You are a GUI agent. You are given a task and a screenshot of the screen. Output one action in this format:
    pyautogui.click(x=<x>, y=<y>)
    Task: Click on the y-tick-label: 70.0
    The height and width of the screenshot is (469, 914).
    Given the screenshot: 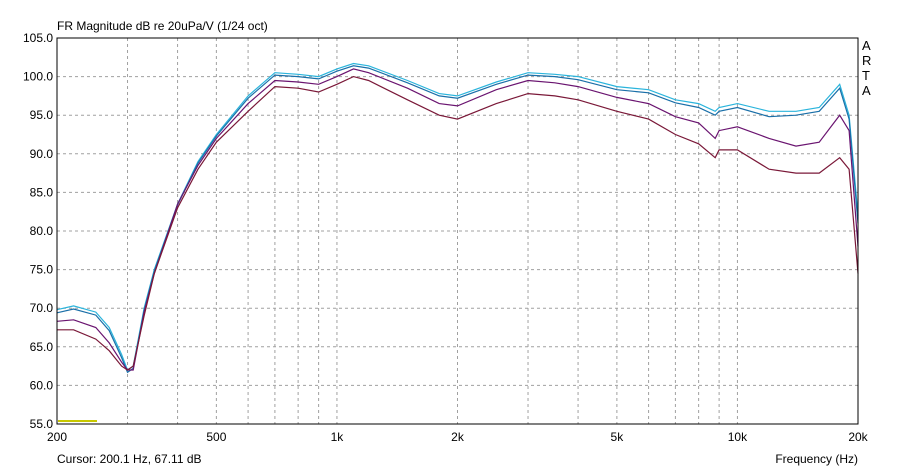 What is the action you would take?
    pyautogui.click(x=42, y=308)
    